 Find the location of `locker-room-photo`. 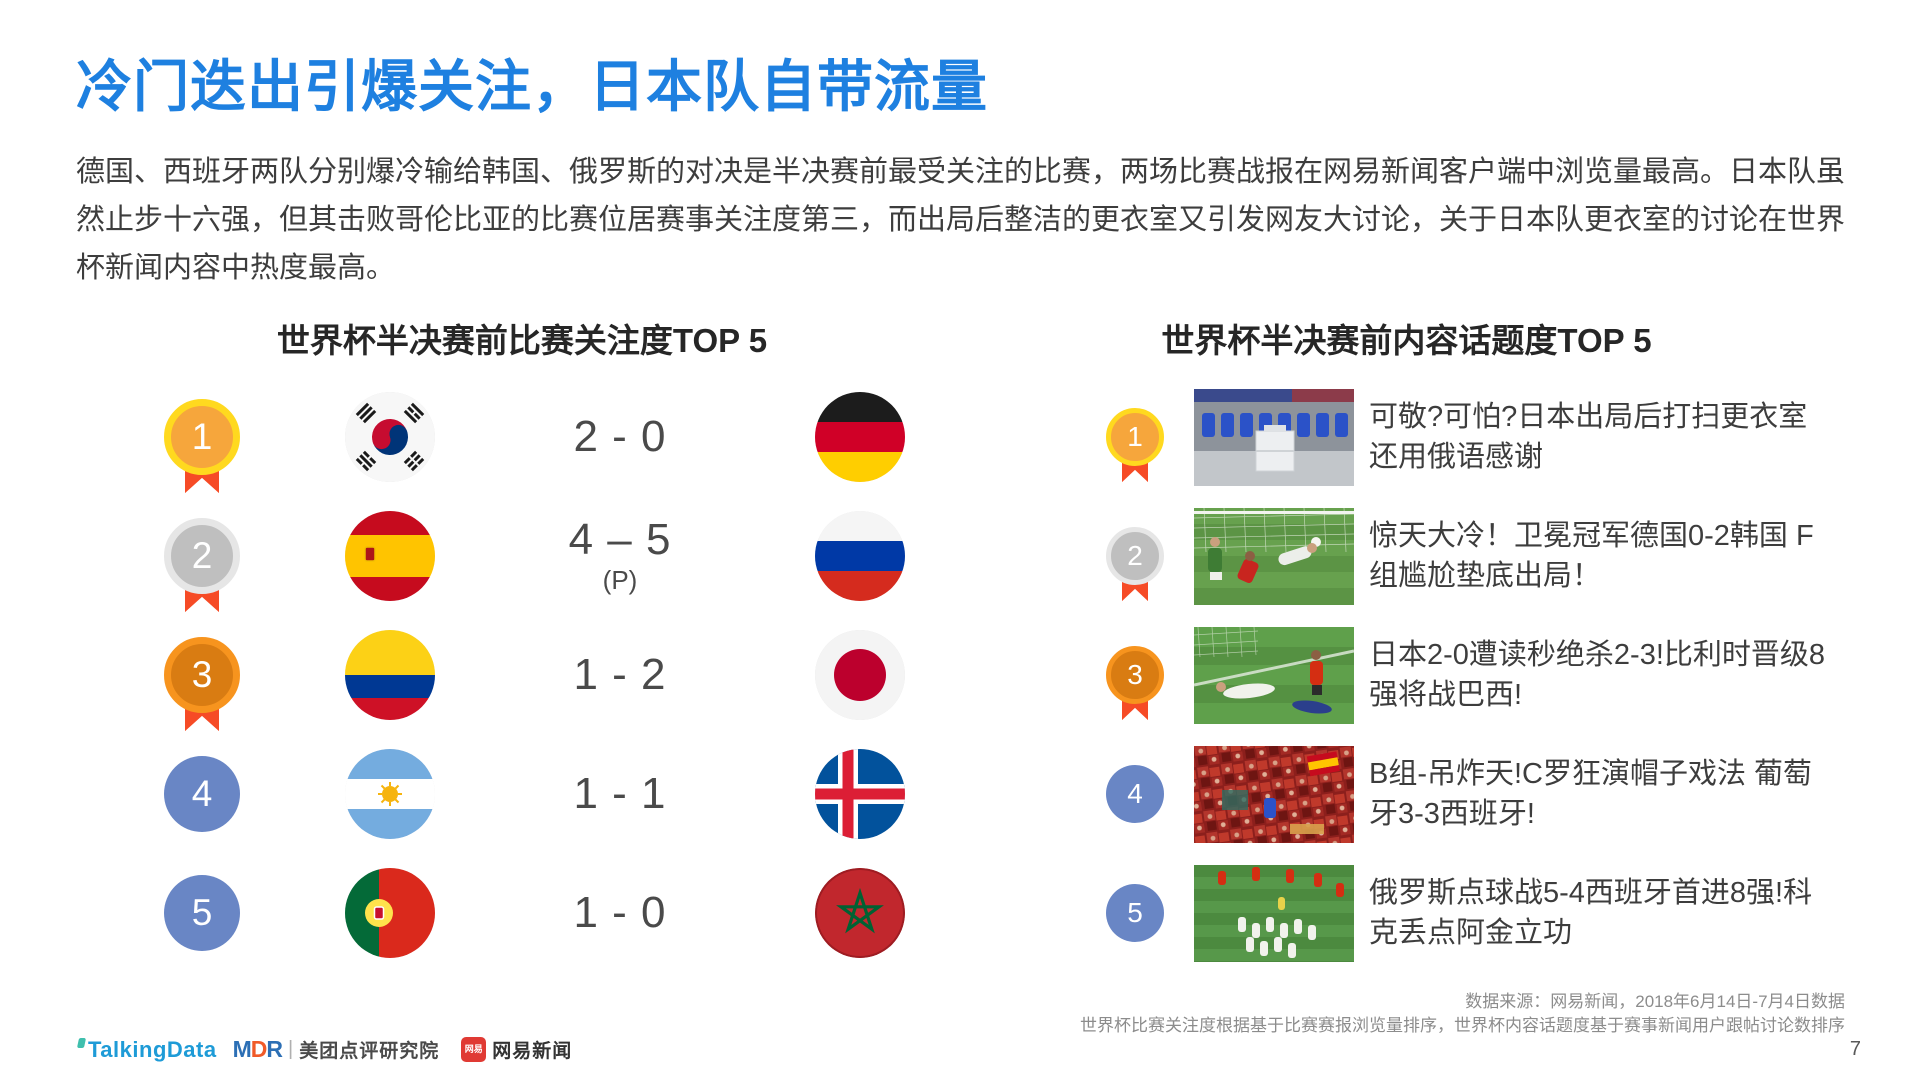

locker-room-photo is located at coordinates (1274, 437).